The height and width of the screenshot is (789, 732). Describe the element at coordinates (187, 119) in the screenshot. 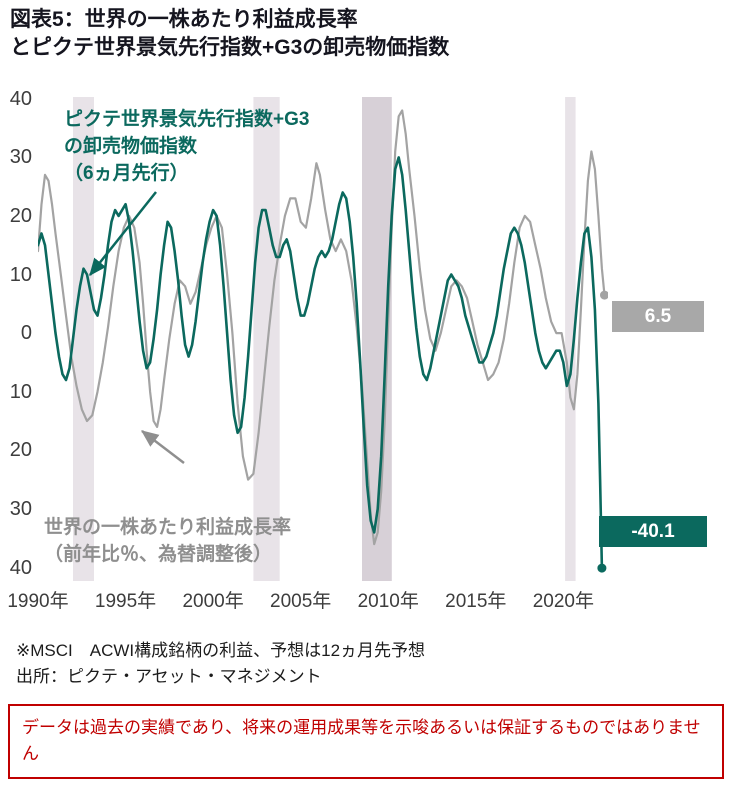

I see `leading-index-annotation-line1: ピクテ世界景気先行指数+G3` at that location.